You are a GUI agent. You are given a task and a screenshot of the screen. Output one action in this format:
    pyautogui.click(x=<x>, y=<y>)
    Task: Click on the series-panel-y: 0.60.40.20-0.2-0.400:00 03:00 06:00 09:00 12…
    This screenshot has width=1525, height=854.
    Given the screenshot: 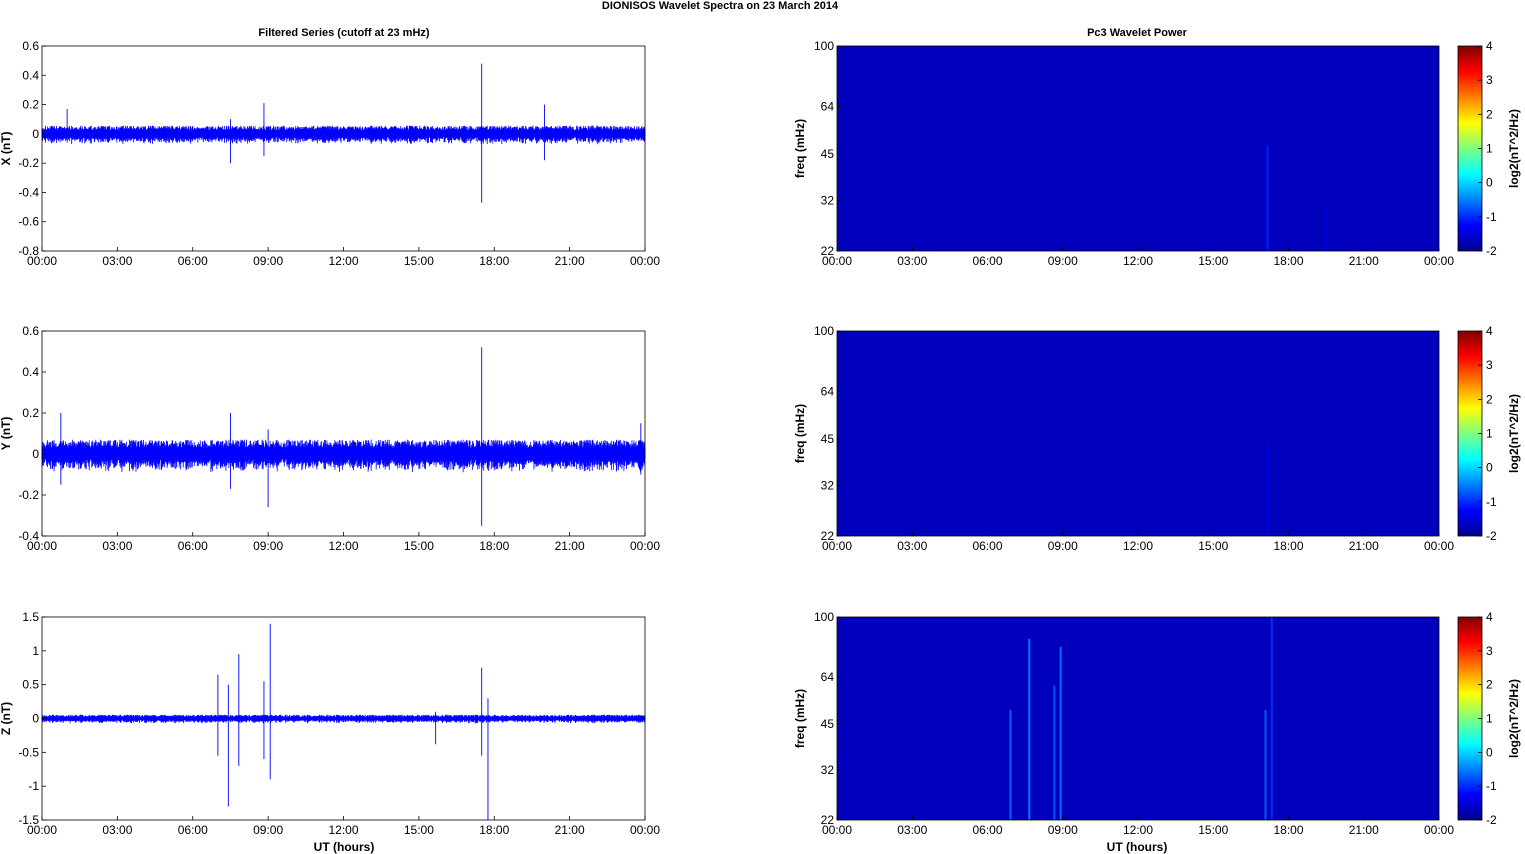 What is the action you would take?
    pyautogui.click(x=330, y=438)
    